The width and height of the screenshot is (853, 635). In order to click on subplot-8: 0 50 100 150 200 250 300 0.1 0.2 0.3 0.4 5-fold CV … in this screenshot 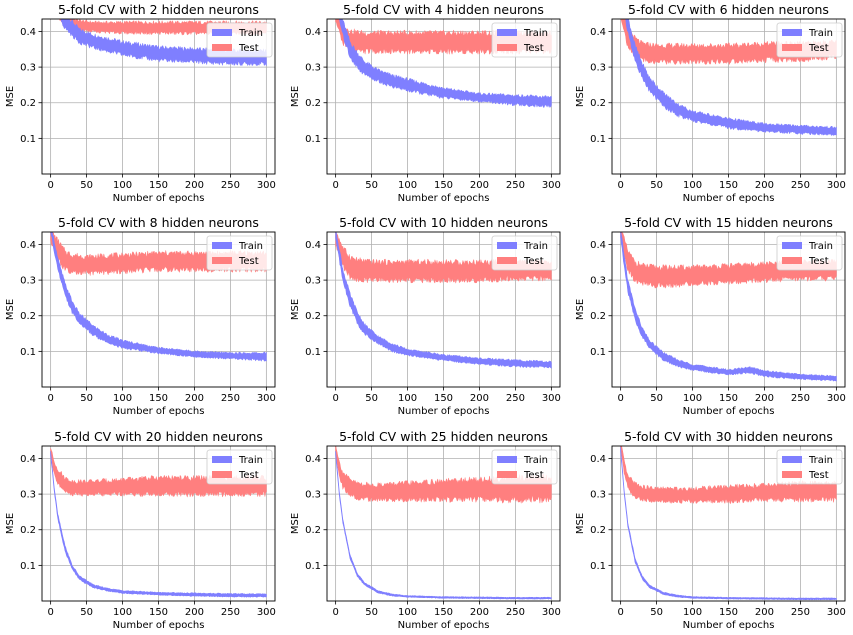, I will do `click(425, 530)`.